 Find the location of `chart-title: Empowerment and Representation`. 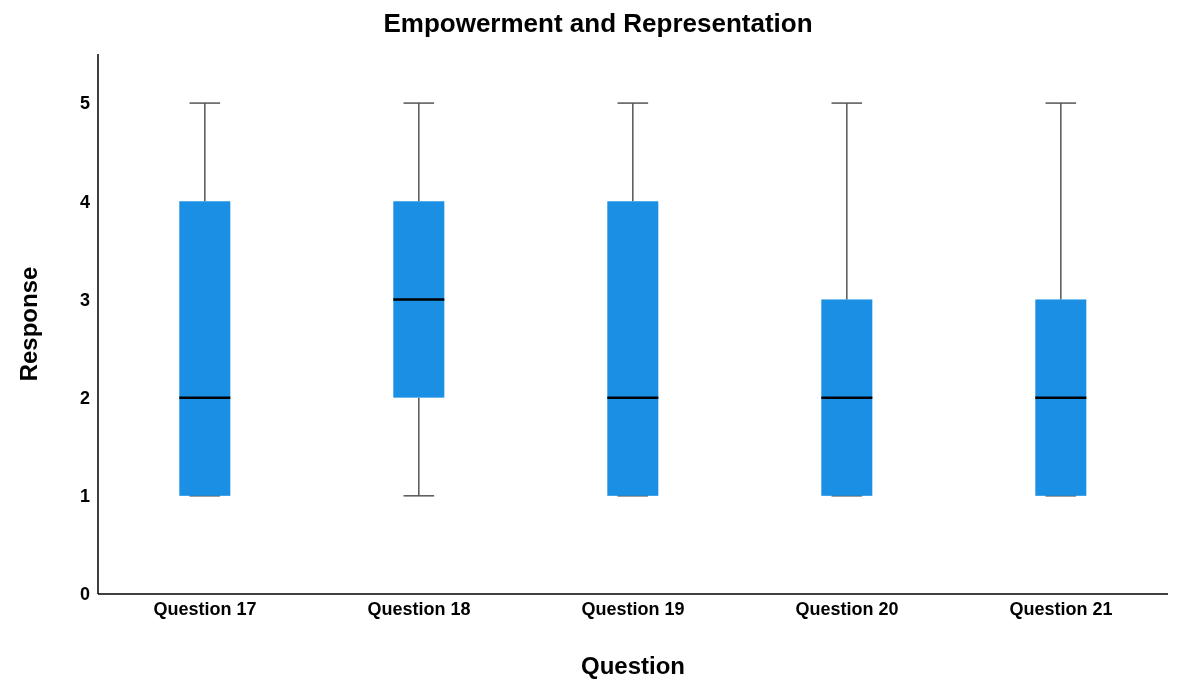

chart-title: Empowerment and Representation is located at coordinates (598, 24).